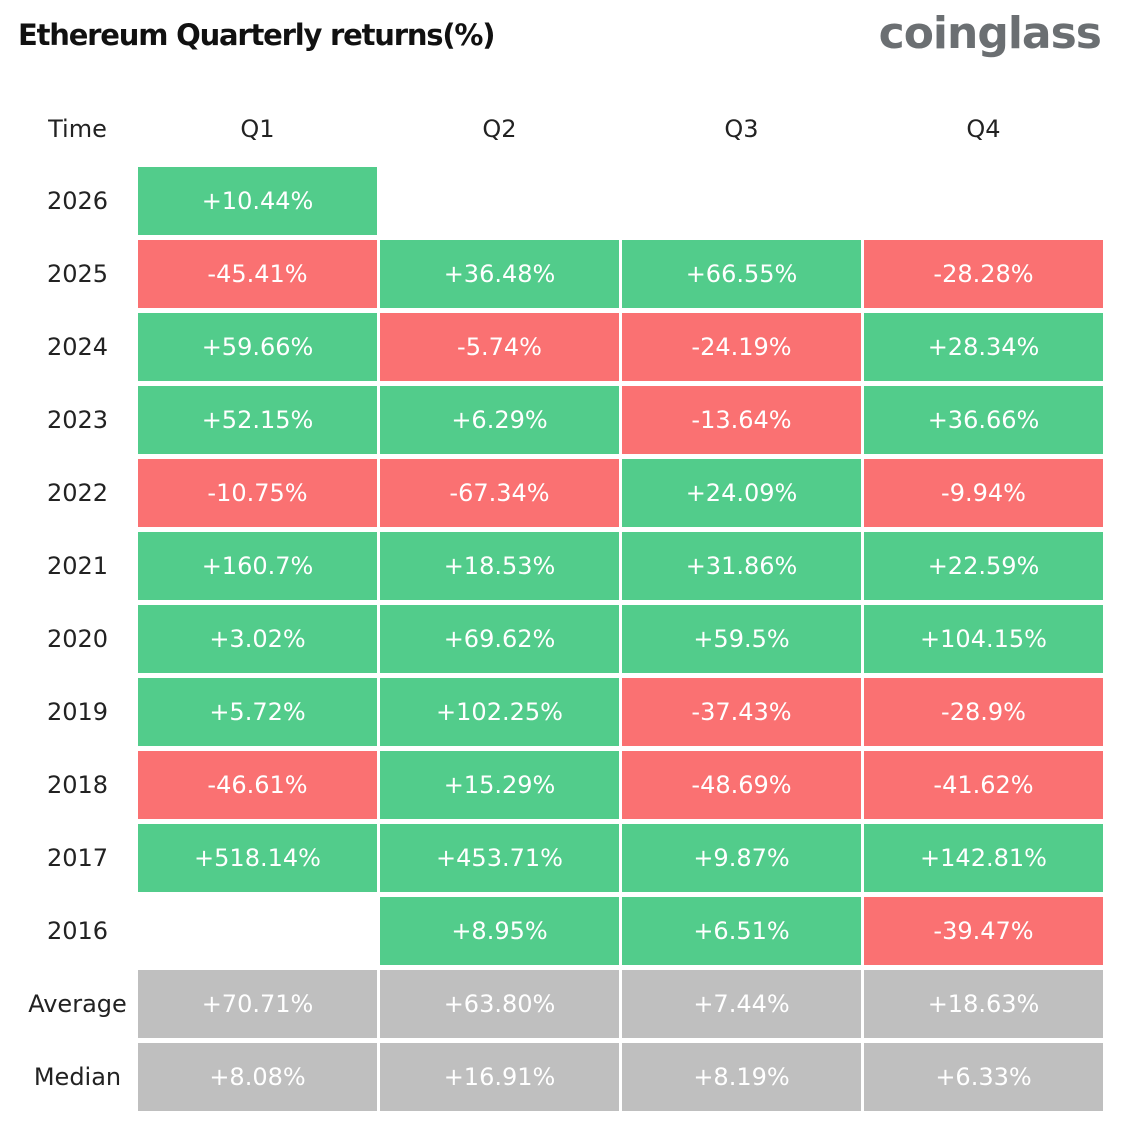 The height and width of the screenshot is (1134, 1121). I want to click on year-label: 2025, so click(77, 274).